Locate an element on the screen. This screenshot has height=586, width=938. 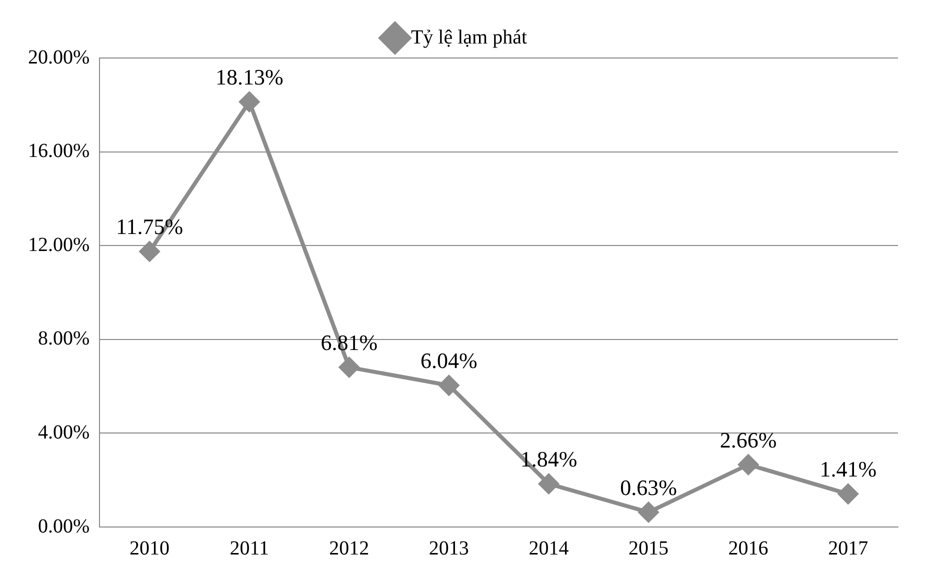
data-label: 2.66% is located at coordinates (748, 439).